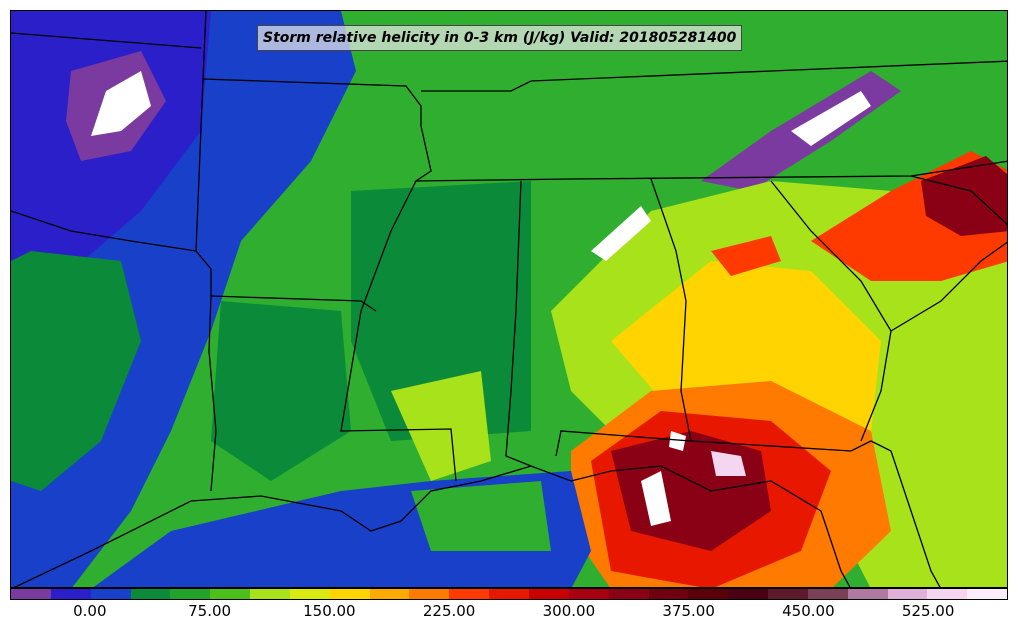 The image size is (1018, 633). What do you see at coordinates (449, 611) in the screenshot?
I see `colorbar-tick-label: 225.00` at bounding box center [449, 611].